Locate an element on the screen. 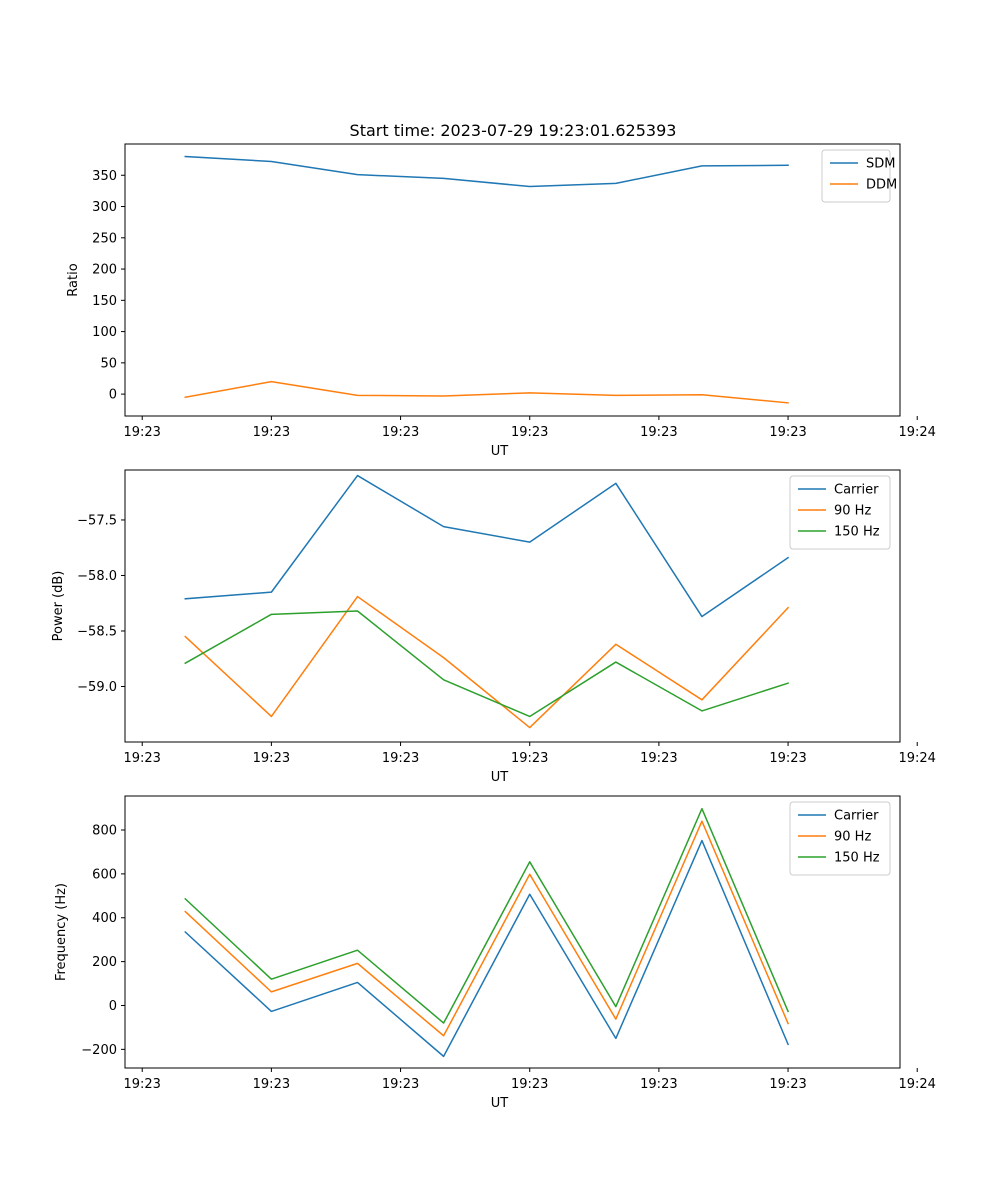 This screenshot has height=1200, width=1000. series-line-sdm is located at coordinates (486, 171).